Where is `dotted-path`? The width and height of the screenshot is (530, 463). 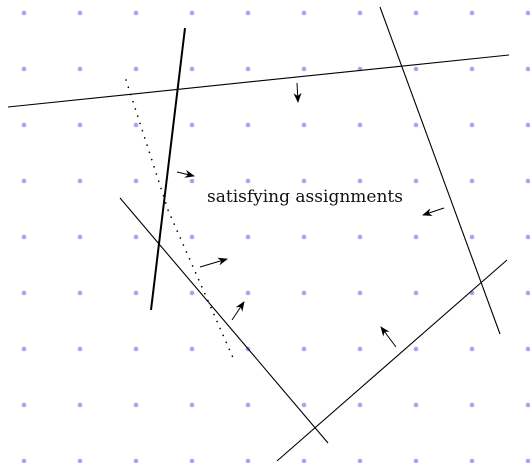
dotted-path is located at coordinates (180, 220).